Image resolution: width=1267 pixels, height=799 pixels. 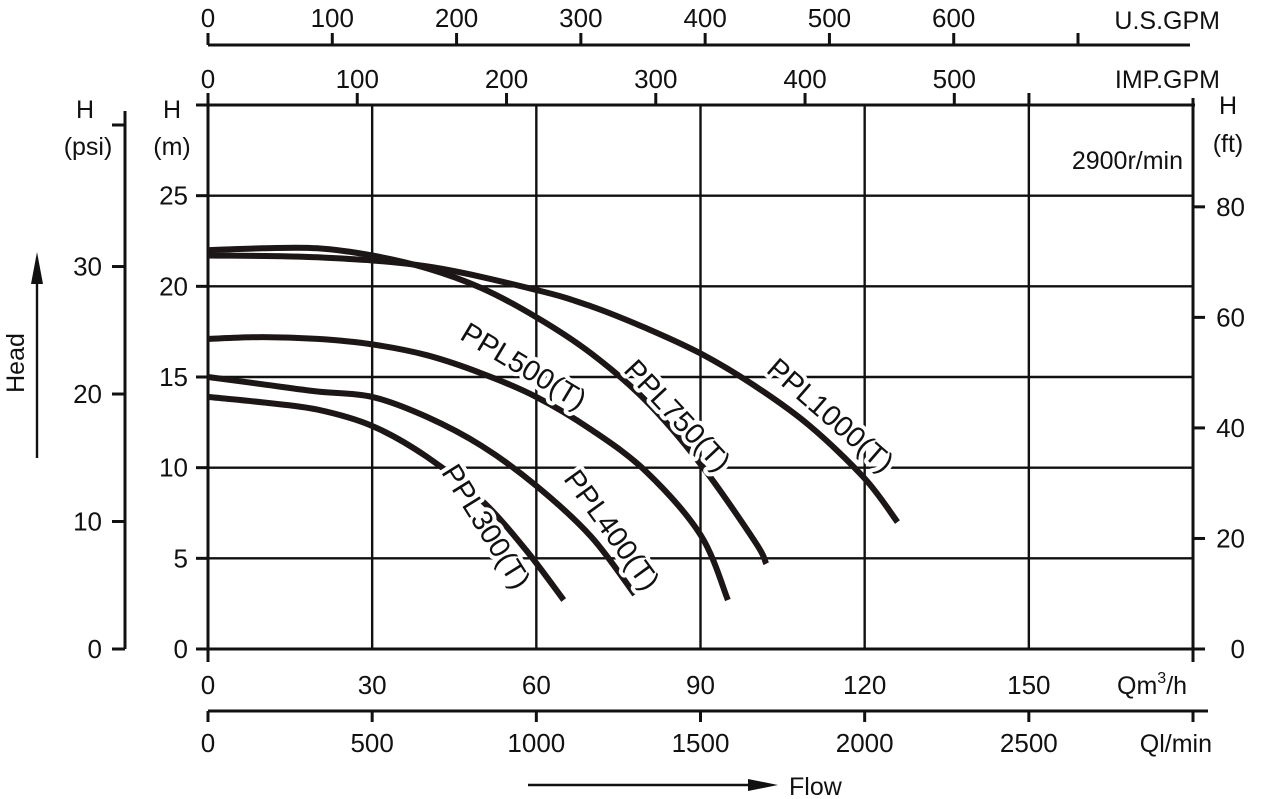 I want to click on us-gpm-unit-label: U.S.GPM, so click(x=1167, y=21).